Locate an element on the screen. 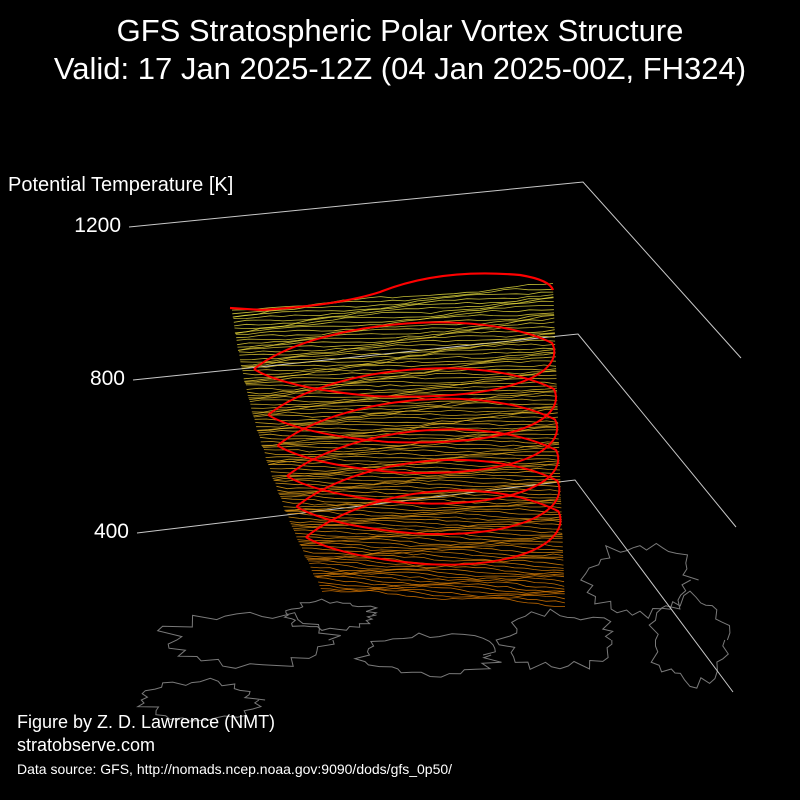 This screenshot has height=800, width=800. z-tick-label: 400 is located at coordinates (111, 531).